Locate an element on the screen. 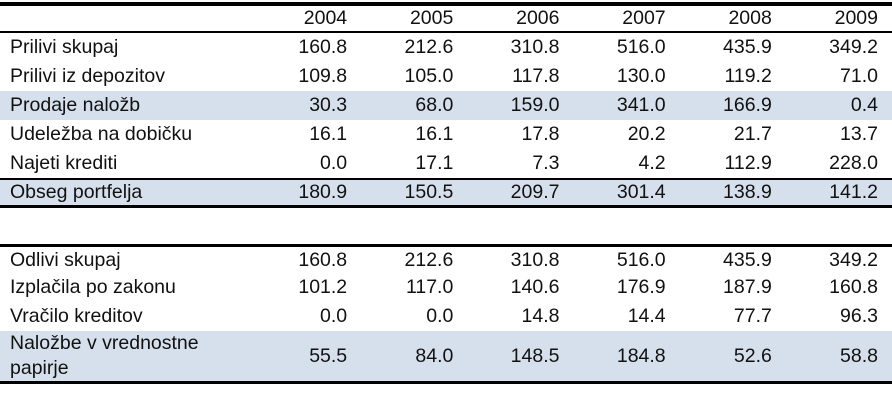  value-cell: 101.2 is located at coordinates (323, 287).